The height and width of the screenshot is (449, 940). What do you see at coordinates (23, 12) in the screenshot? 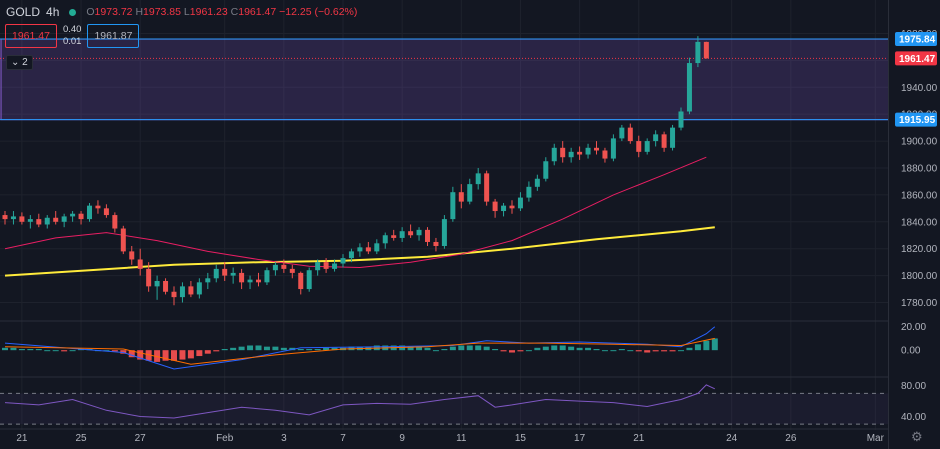
I see `symbol-label: GOLD` at bounding box center [23, 12].